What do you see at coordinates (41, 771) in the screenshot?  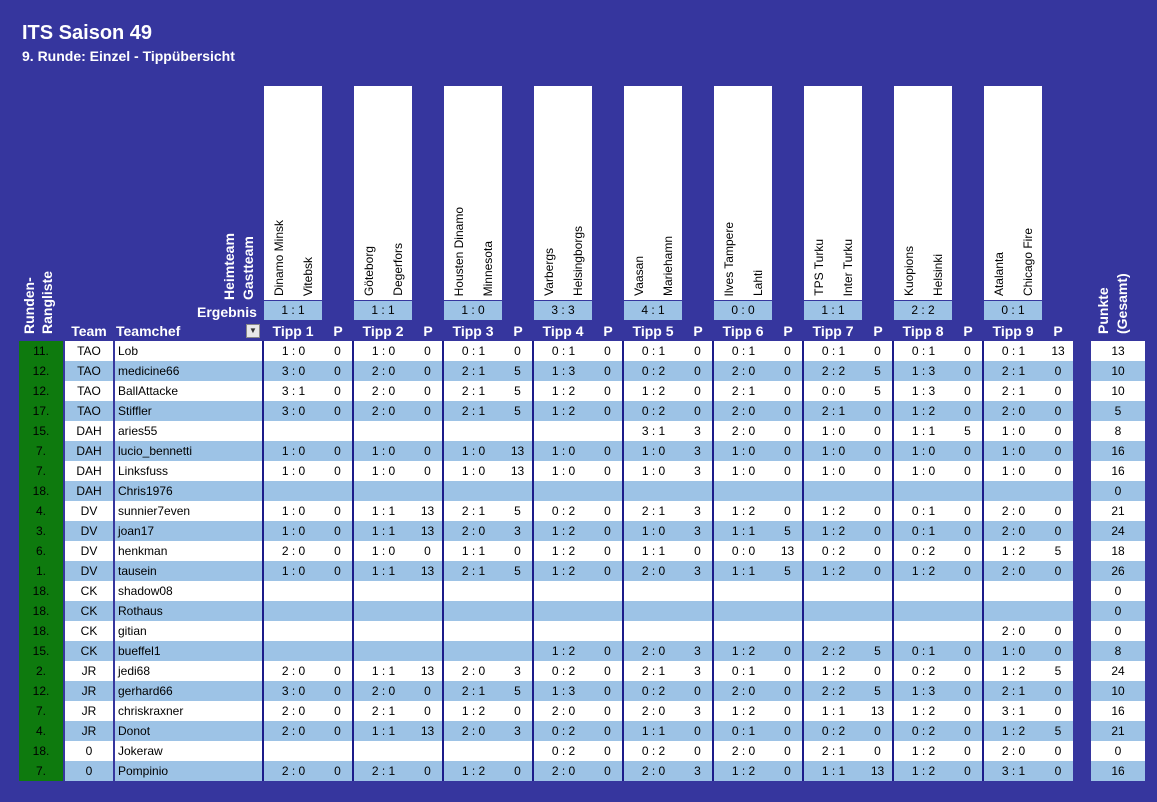 I see `rank-cell: 7.` at bounding box center [41, 771].